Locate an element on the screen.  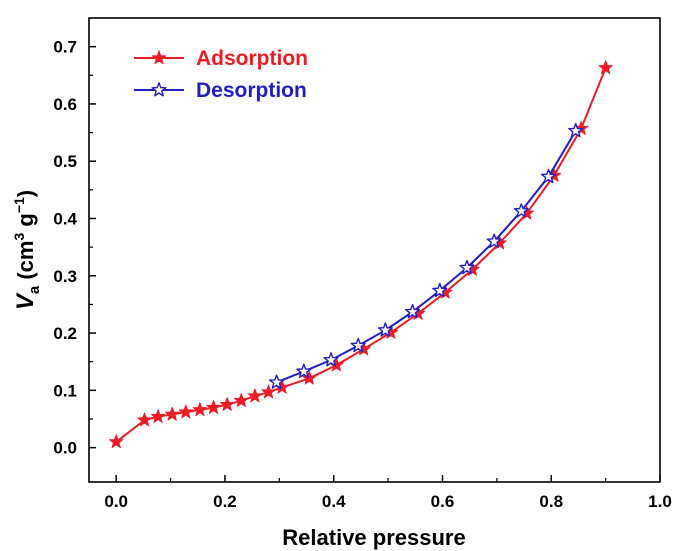
y-tick-label: 0.7 is located at coordinates (65, 47).